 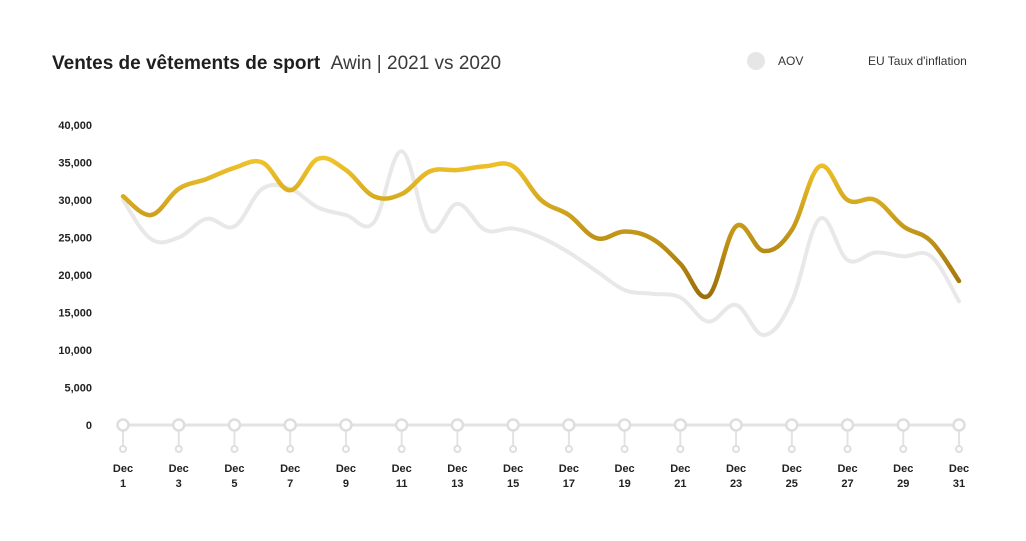 I want to click on legend: AOV EU Taux d'inflation, so click(x=857, y=61).